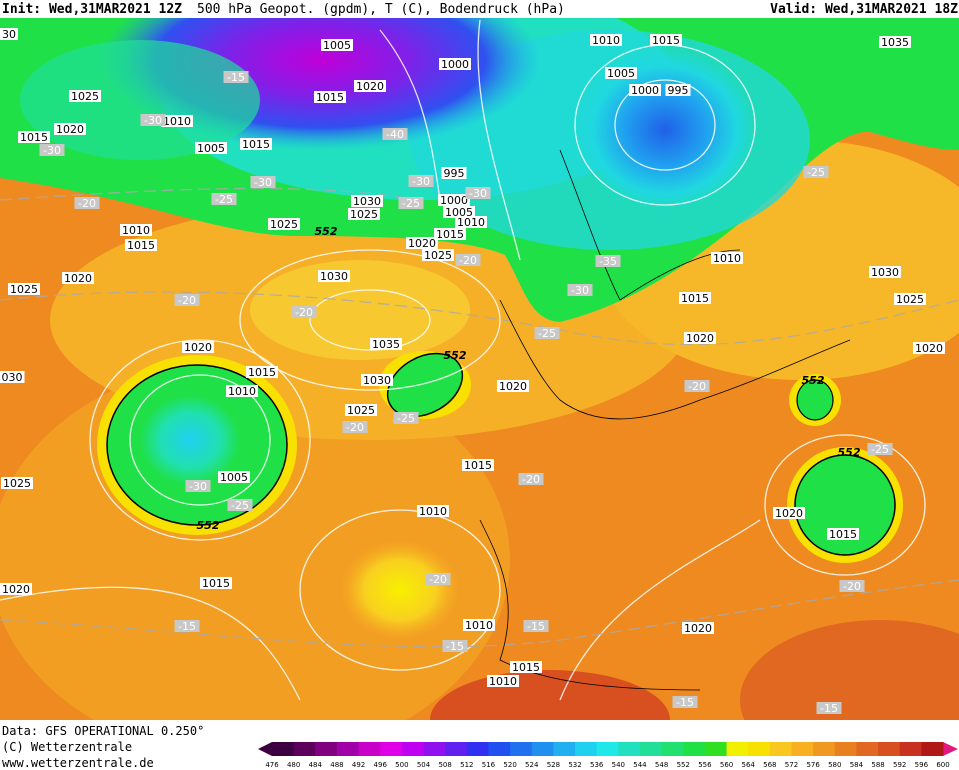 The width and height of the screenshot is (959, 770). What do you see at coordinates (922, 765) in the screenshot?
I see `legend-label: 596` at bounding box center [922, 765].